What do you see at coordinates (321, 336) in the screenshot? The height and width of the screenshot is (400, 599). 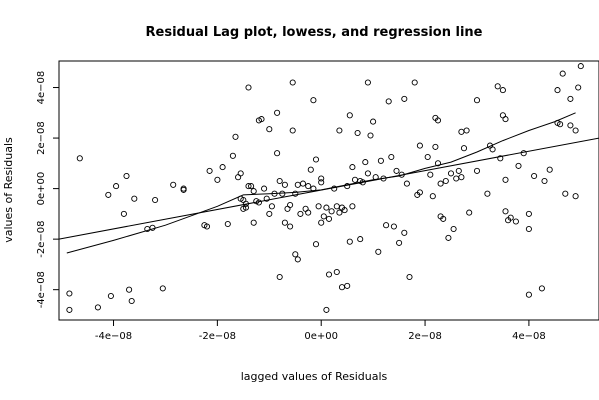 I see `x-tick-label: 0e+00` at bounding box center [321, 336].